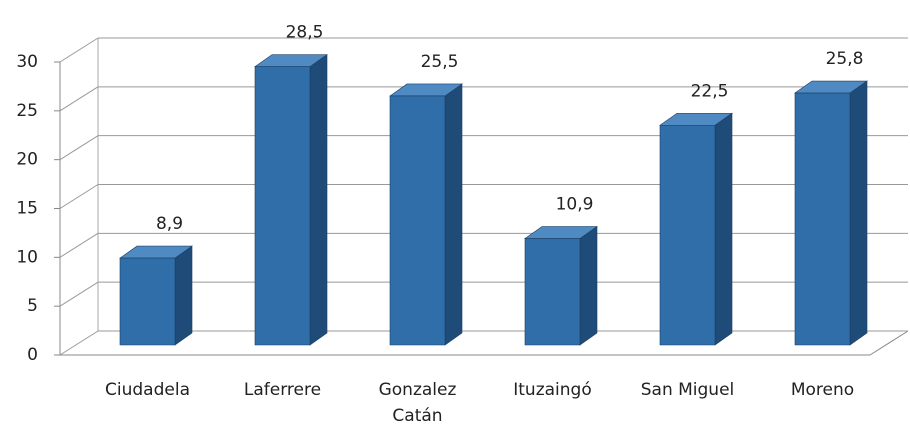 This screenshot has width=910, height=429. I want to click on y-tick-label: 15, so click(27, 209).